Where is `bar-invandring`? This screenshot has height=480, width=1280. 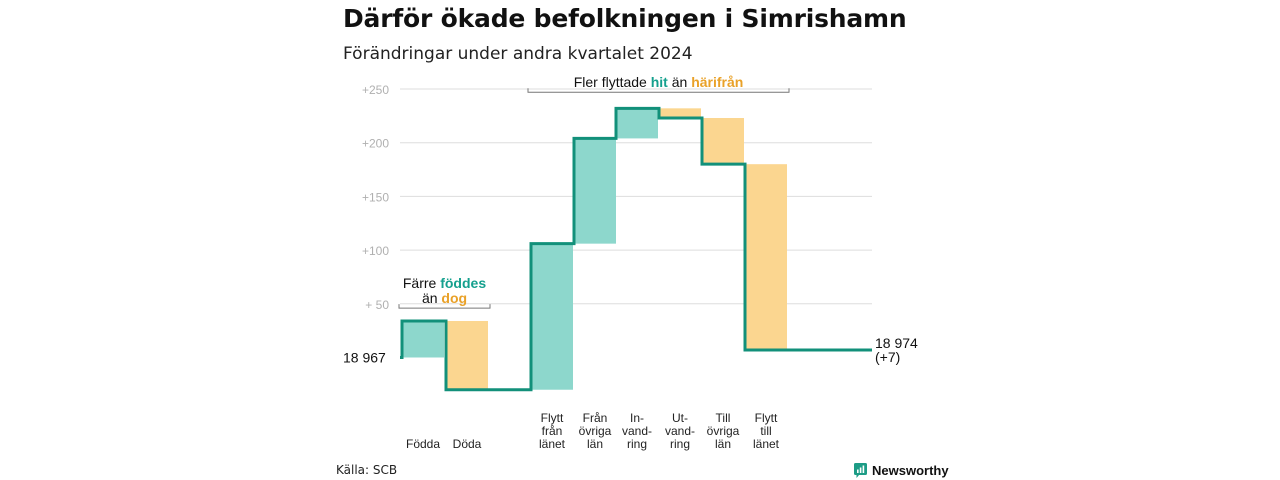
bar-invandring is located at coordinates (637, 123).